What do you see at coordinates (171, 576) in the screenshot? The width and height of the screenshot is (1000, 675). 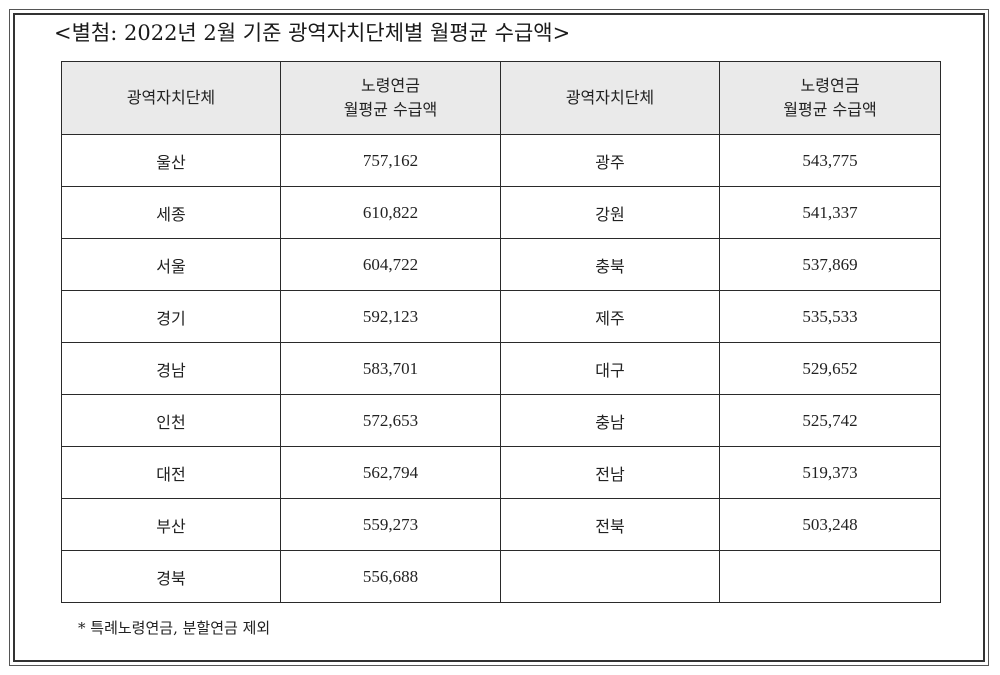 I see `region-left-cell: 경북` at bounding box center [171, 576].